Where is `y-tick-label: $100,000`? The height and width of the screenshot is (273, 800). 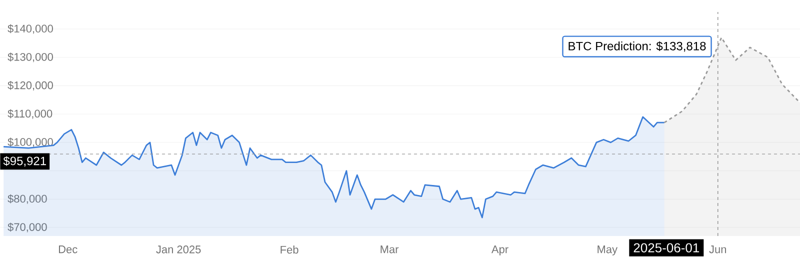
y-tick-label: $100,000 is located at coordinates (30, 143).